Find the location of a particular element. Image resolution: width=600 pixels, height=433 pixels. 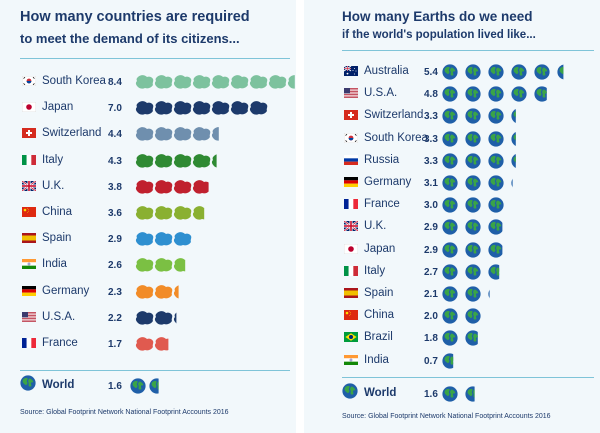

country-row: Spain 2.9 is located at coordinates (158, 239).